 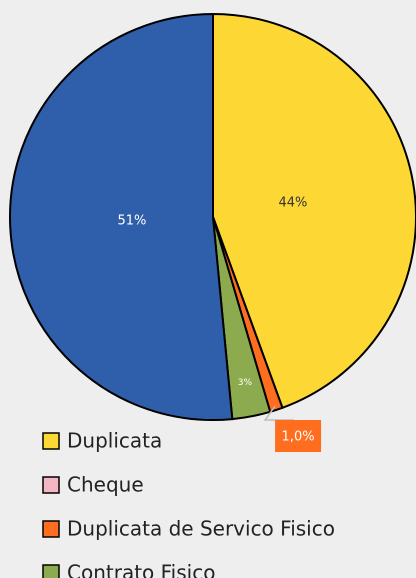 What do you see at coordinates (245, 383) in the screenshot?
I see `data-label: 3%` at bounding box center [245, 383].